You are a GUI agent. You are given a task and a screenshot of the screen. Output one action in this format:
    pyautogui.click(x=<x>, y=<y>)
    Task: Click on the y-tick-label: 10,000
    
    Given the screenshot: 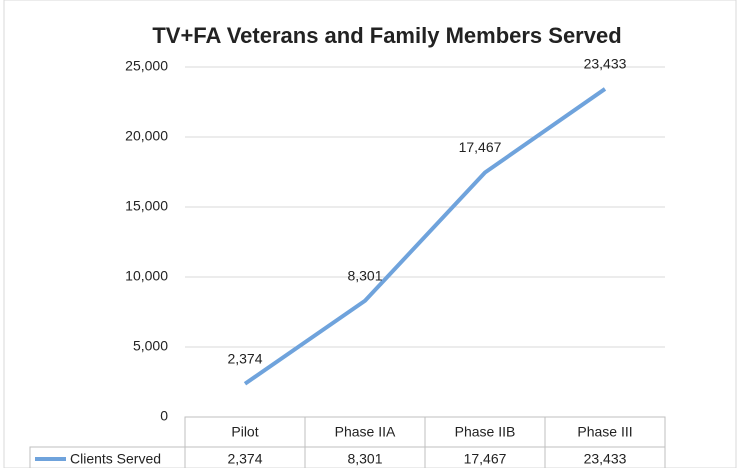 What is the action you would take?
    pyautogui.click(x=146, y=276)
    